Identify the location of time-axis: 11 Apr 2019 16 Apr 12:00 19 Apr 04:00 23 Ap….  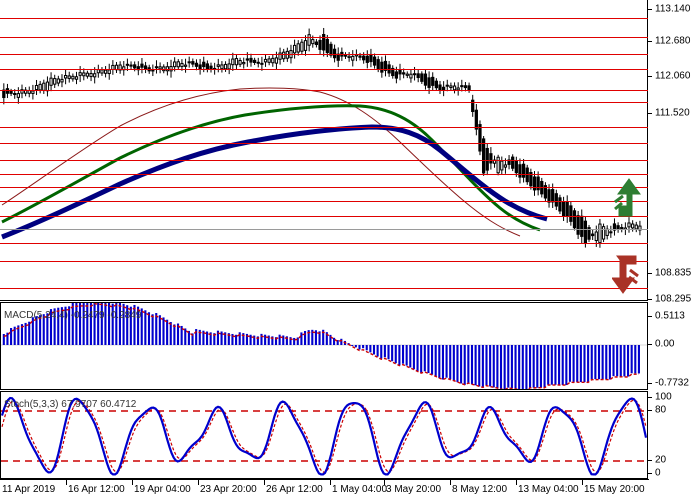
(350, 489).